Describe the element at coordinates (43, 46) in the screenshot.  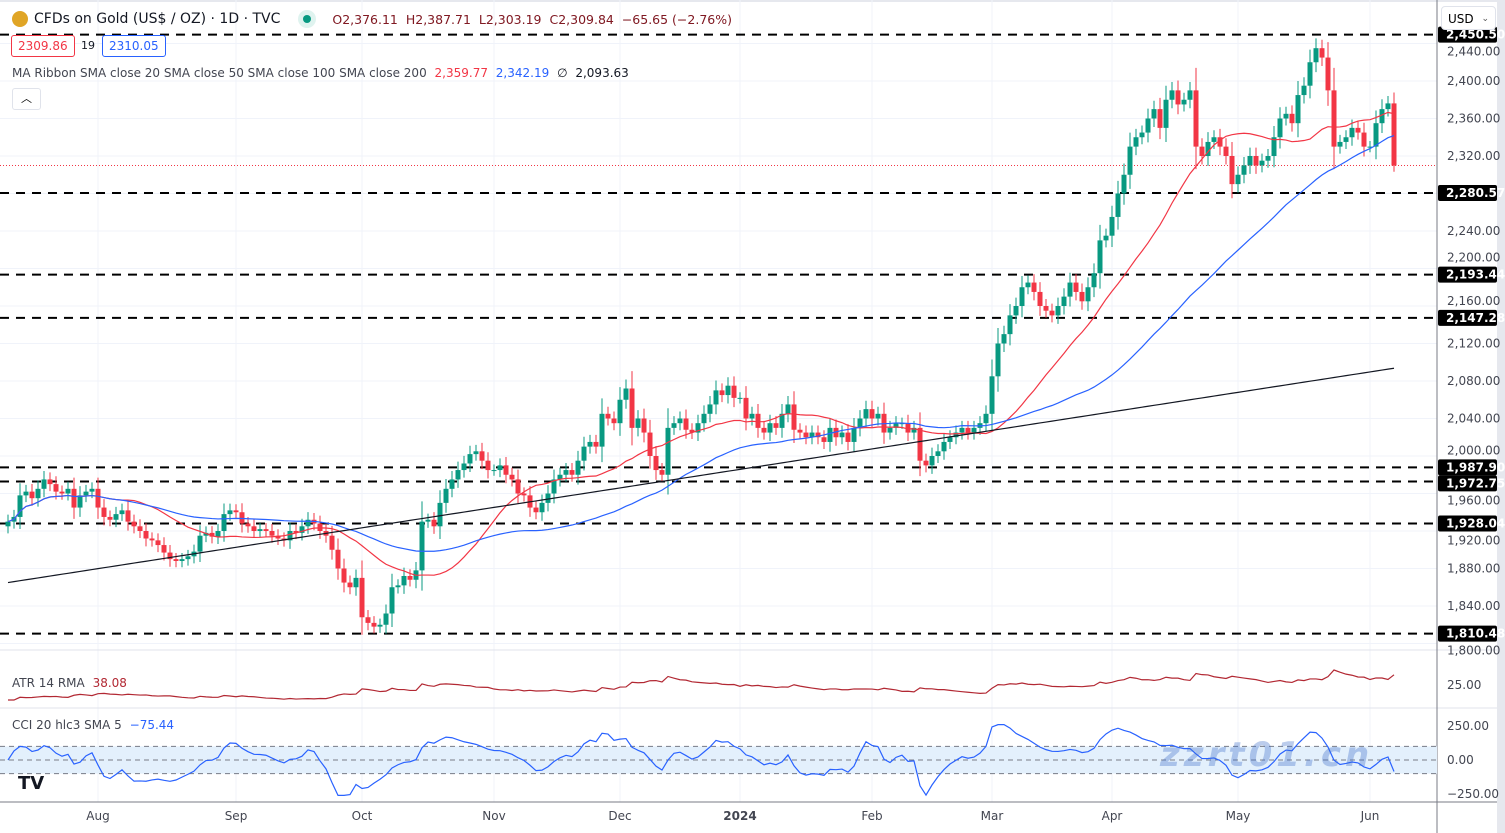
I see `sell-price-button: 2309.86` at that location.